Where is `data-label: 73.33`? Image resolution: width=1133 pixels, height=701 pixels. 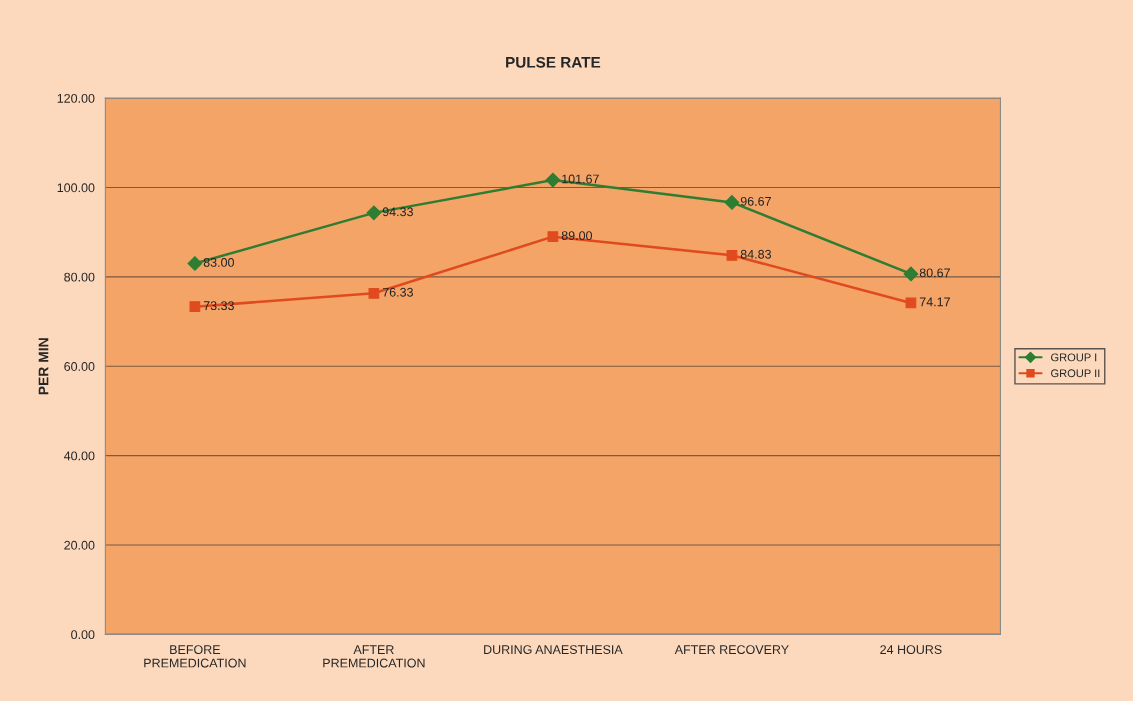
data-label: 73.33 is located at coordinates (218, 306).